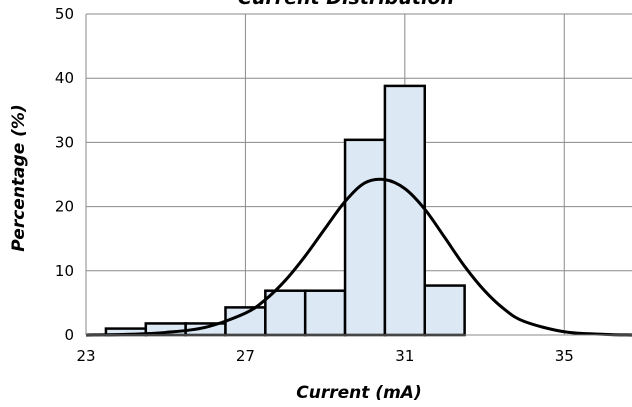 Image resolution: width=632 pixels, height=407 pixels. What do you see at coordinates (245, 356) in the screenshot?
I see `x-tick-label: 27` at bounding box center [245, 356].